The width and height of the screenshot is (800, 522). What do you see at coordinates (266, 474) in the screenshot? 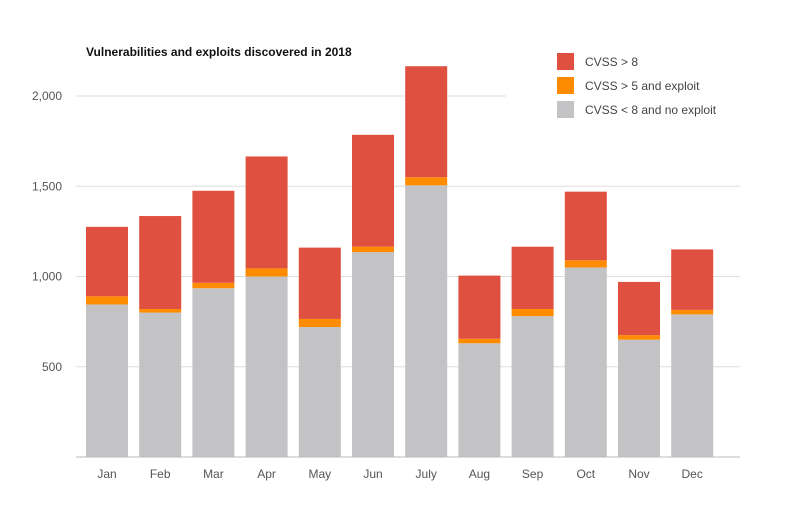
I see `x-tick-label: Apr` at bounding box center [266, 474].